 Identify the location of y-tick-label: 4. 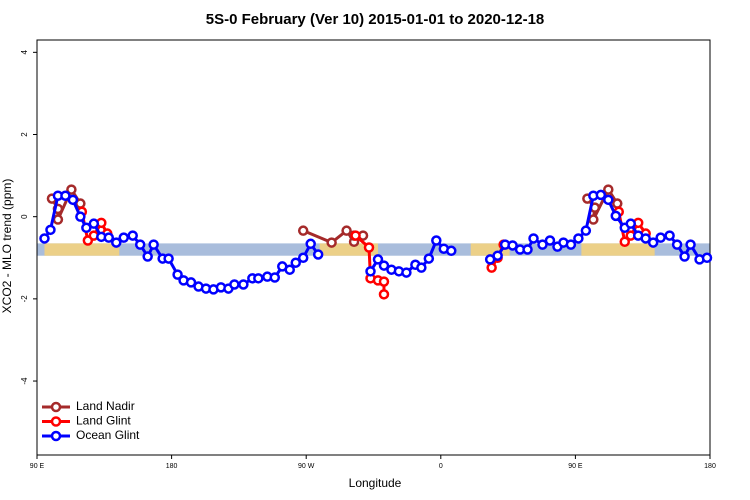
(24, 52).